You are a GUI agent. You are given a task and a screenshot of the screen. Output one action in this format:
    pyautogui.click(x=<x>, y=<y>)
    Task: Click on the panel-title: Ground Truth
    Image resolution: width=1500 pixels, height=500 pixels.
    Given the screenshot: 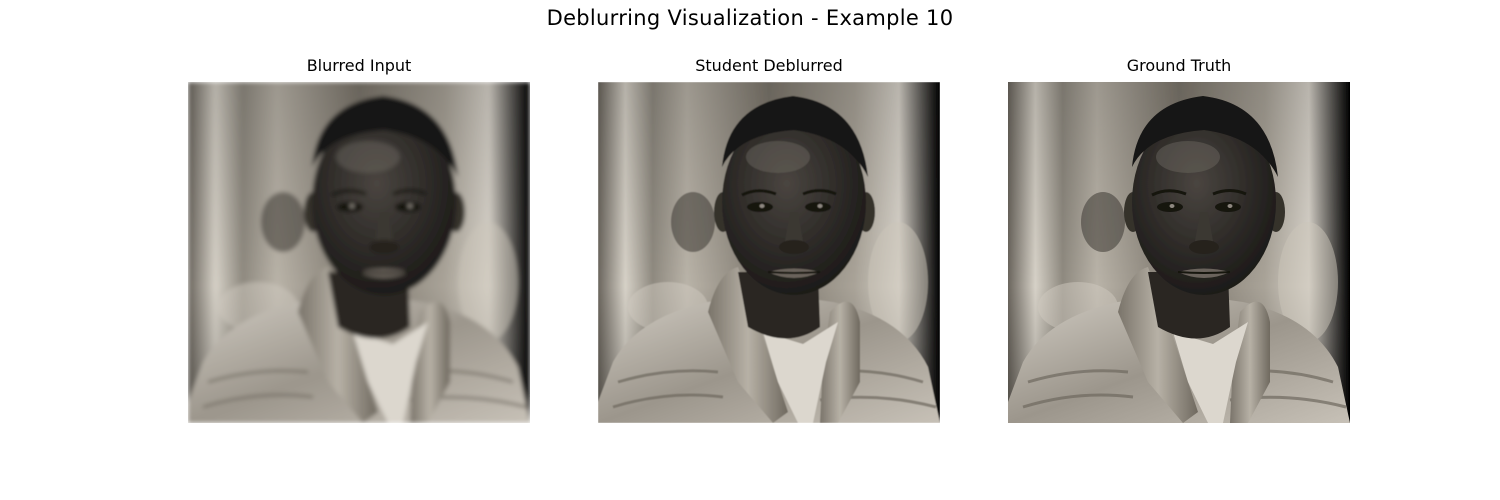 What is the action you would take?
    pyautogui.click(x=1179, y=65)
    